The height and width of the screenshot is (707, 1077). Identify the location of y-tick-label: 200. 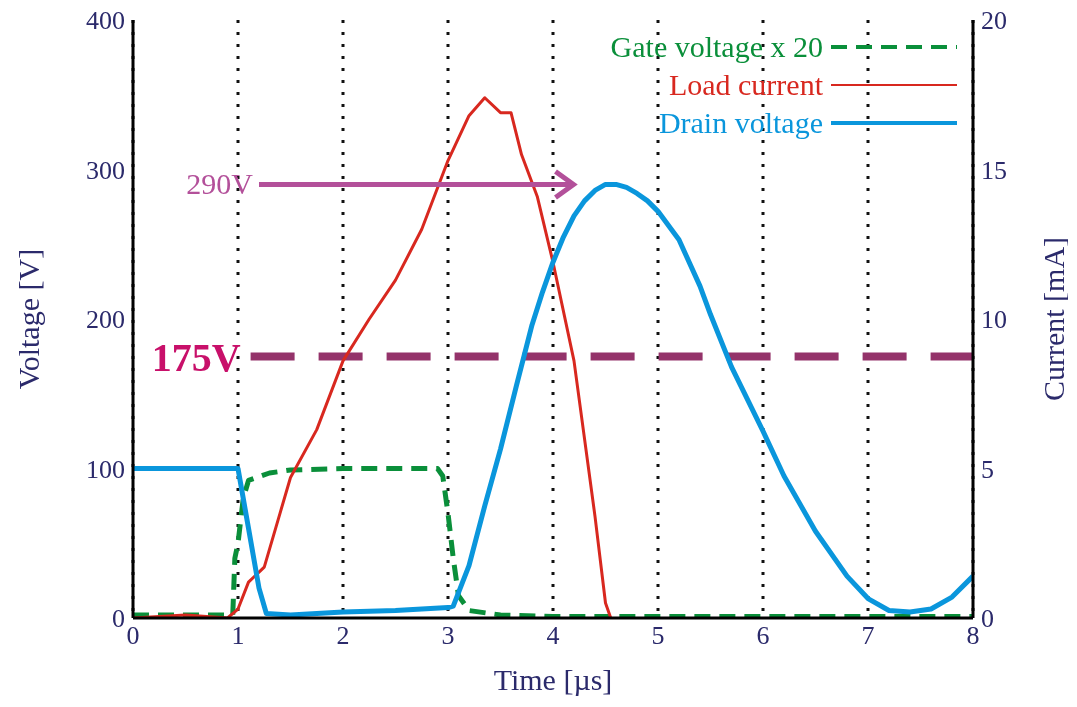
(105, 320).